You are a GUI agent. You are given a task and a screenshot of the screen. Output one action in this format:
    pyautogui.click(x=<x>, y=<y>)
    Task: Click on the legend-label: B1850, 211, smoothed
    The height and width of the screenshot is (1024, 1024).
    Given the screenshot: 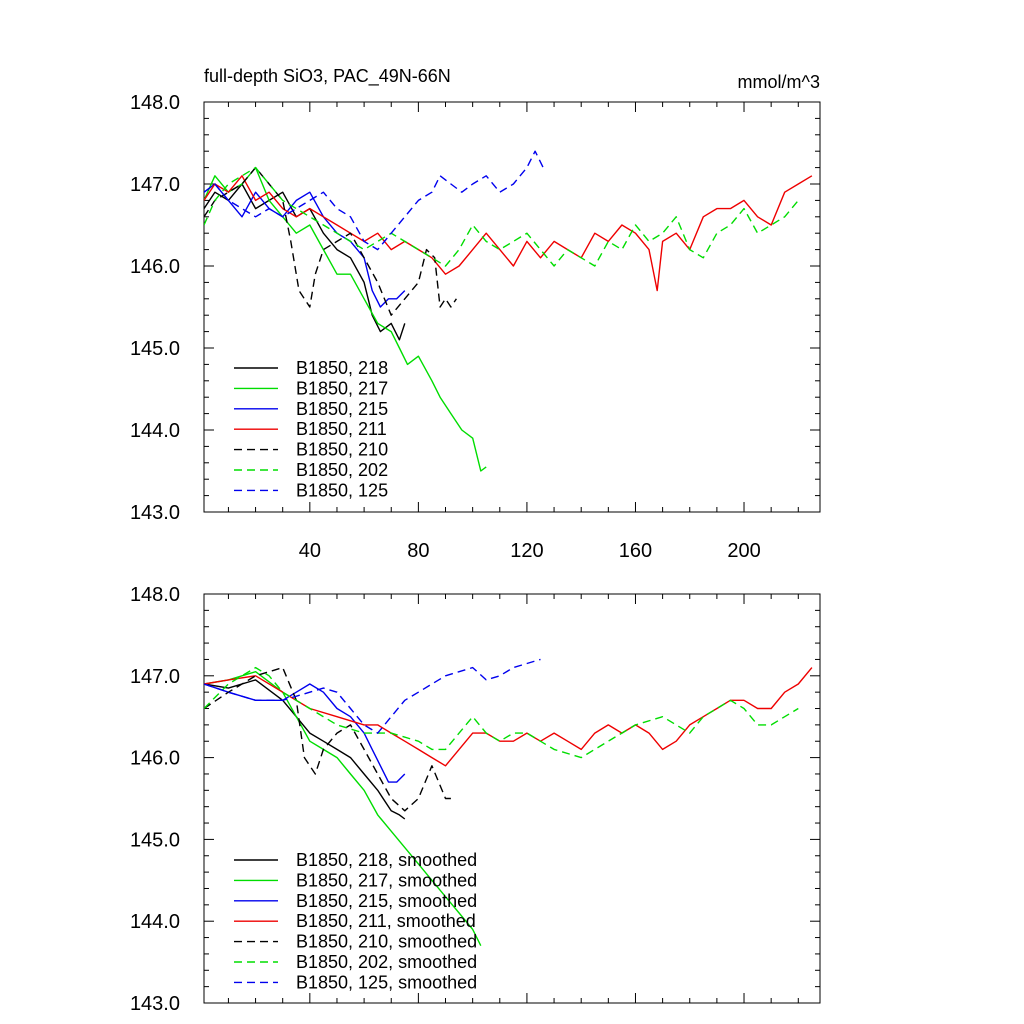 What is the action you would take?
    pyautogui.click(x=386, y=921)
    